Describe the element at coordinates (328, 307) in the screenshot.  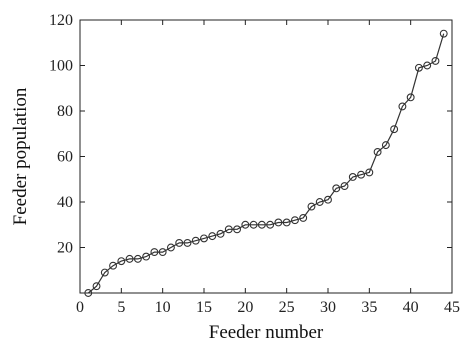
I see `x-tick-label: 30` at that location.